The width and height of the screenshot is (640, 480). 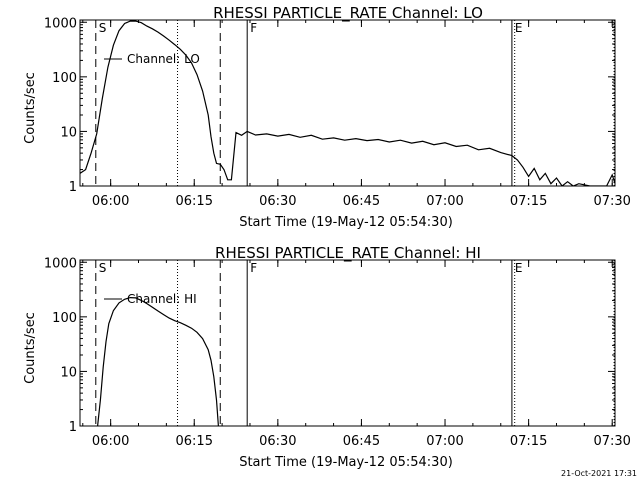 I want to click on lo-y-axis-label: Counts/sec, so click(x=30, y=108).